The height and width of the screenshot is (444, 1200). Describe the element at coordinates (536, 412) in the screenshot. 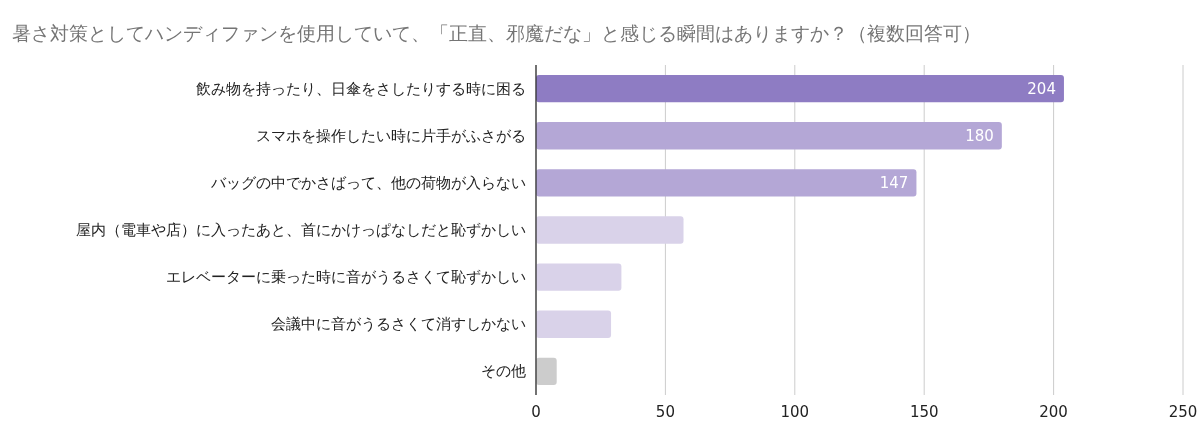

I see `x-tick-label: 0` at that location.